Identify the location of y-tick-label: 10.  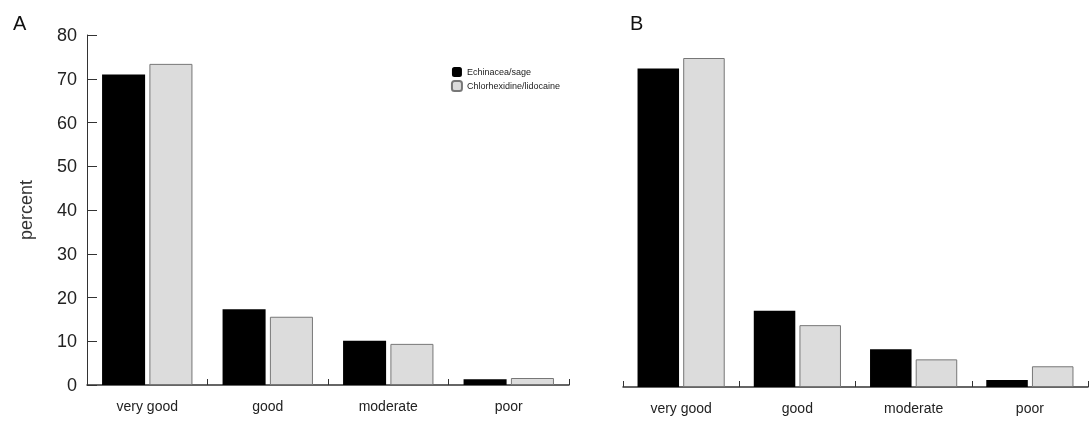
(66, 341).